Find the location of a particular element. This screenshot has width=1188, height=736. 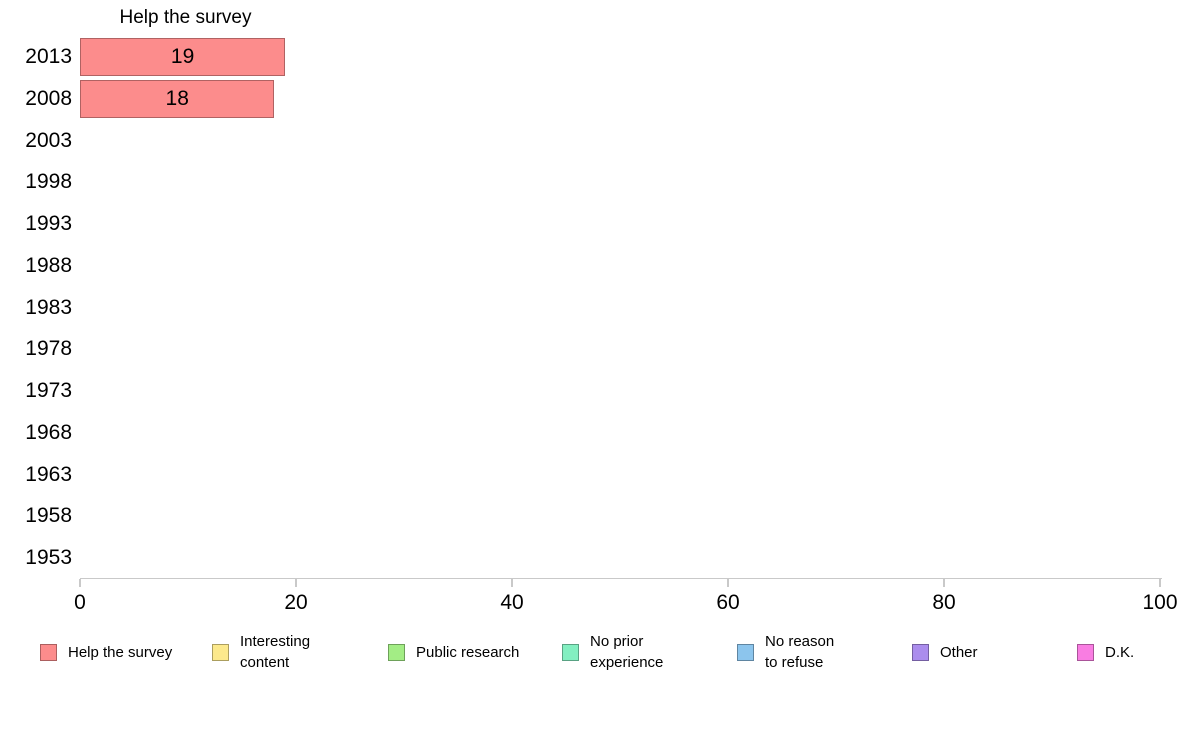

legend-label: D.K. is located at coordinates (1120, 652).